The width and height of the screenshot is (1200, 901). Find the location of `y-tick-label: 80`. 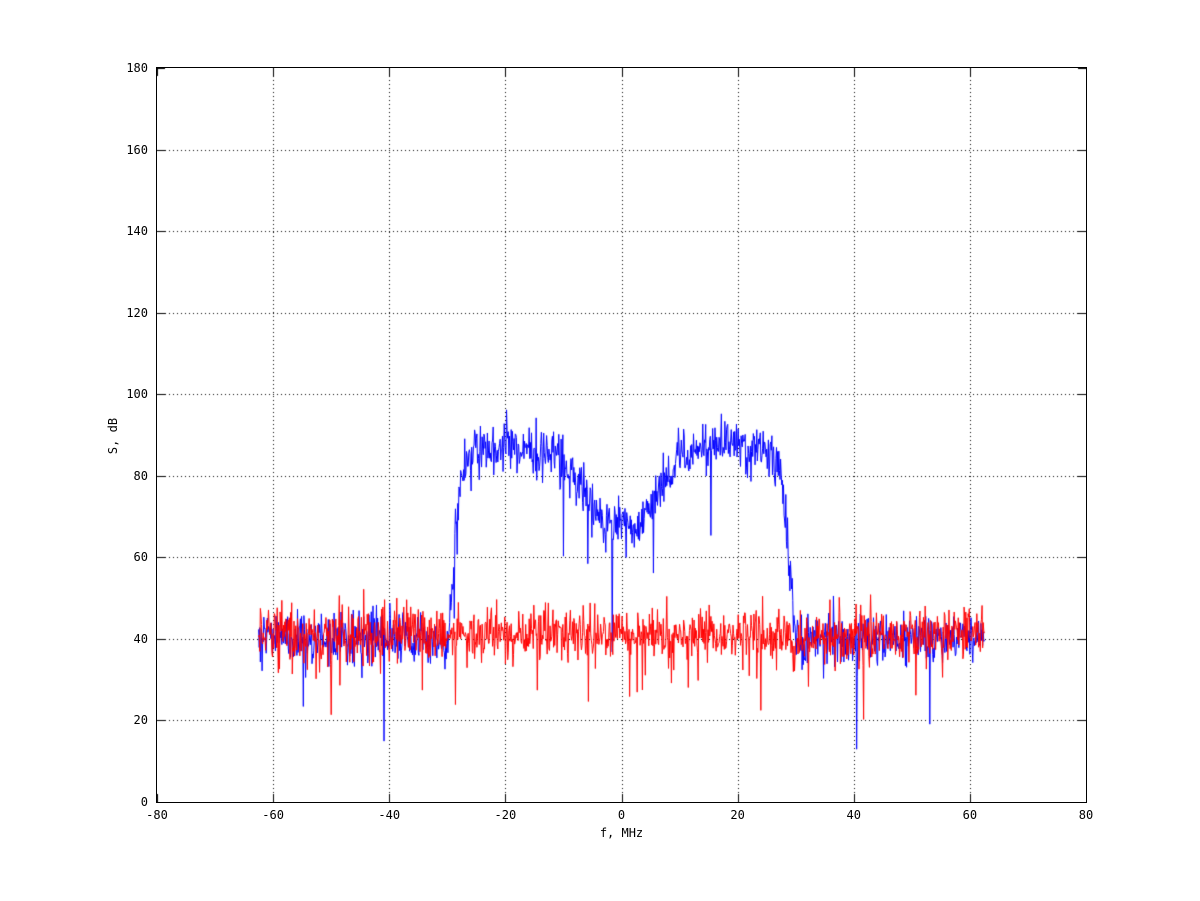

y-tick-label: 80 is located at coordinates (140, 475).